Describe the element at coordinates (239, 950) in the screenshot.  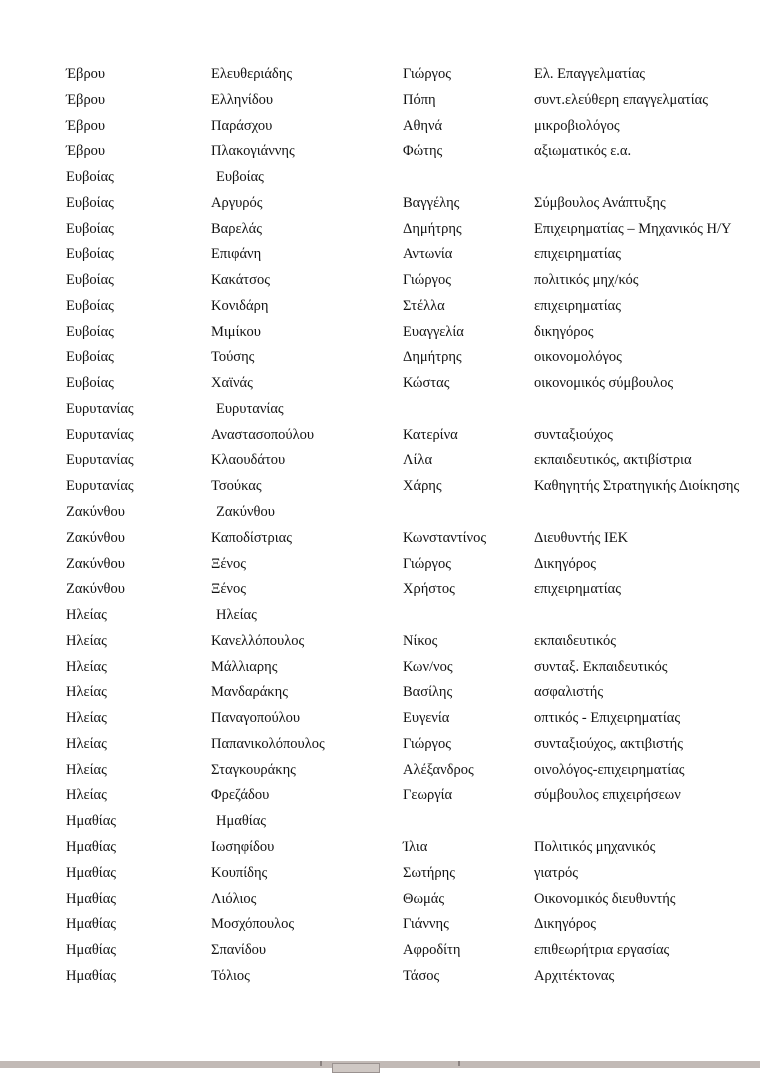
I see `surname-cell: Σπανίδου` at that location.